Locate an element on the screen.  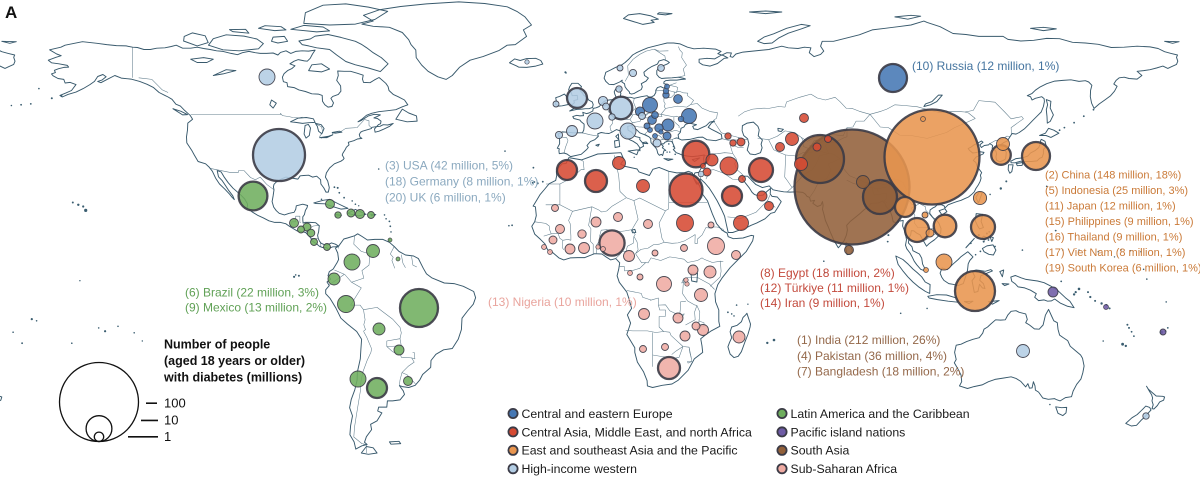
svg-text: A is located at coordinates (11, 12).